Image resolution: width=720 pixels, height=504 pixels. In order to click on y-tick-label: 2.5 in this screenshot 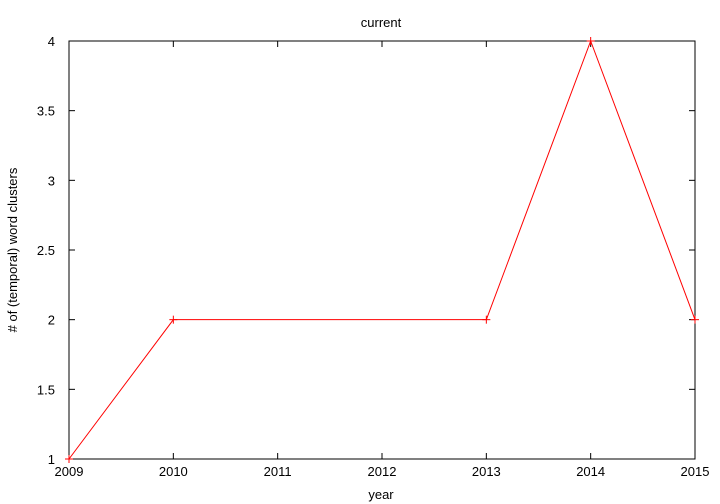, I will do `click(46, 250)`.